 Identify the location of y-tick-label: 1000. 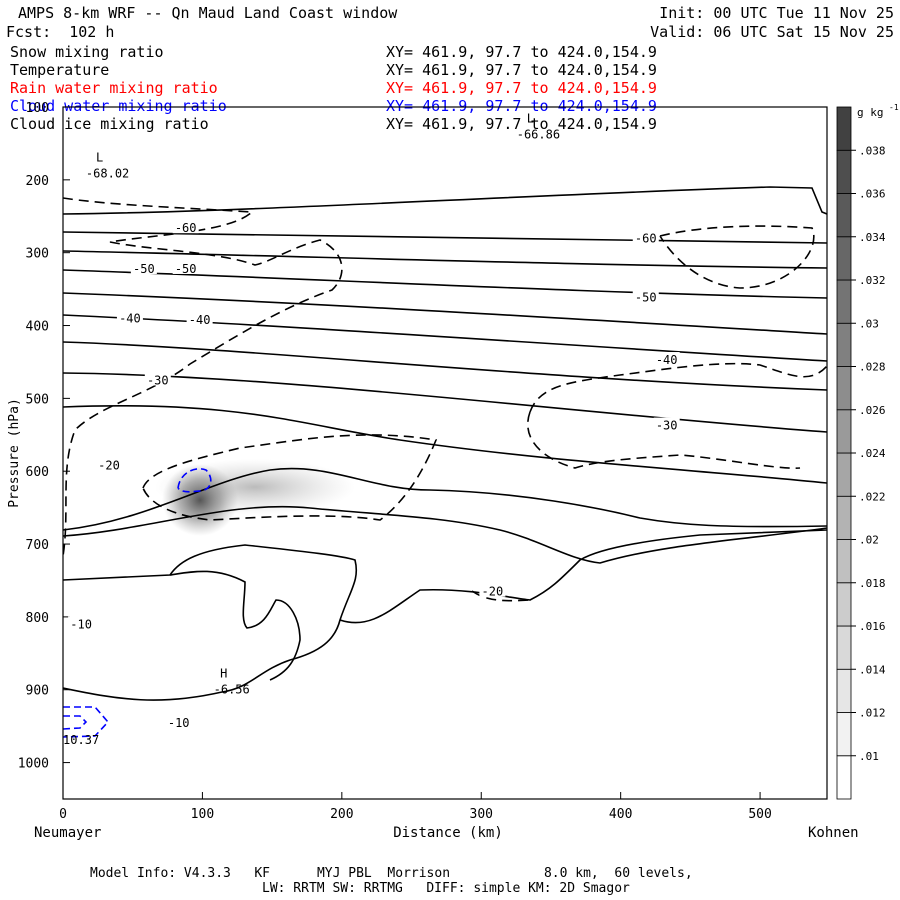
(33, 764).